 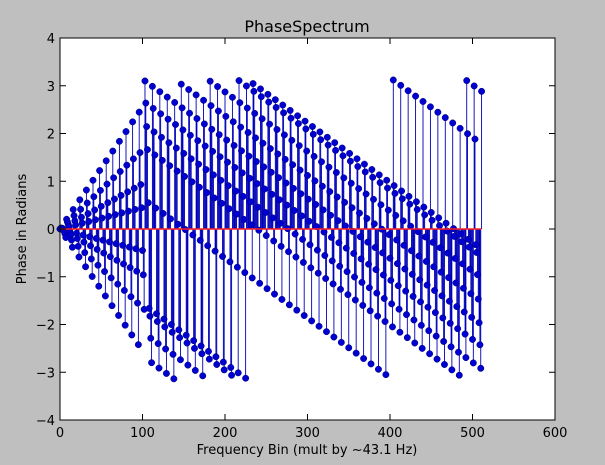 What do you see at coordinates (51, 230) in the screenshot?
I see `y-tick-label: 0` at bounding box center [51, 230].